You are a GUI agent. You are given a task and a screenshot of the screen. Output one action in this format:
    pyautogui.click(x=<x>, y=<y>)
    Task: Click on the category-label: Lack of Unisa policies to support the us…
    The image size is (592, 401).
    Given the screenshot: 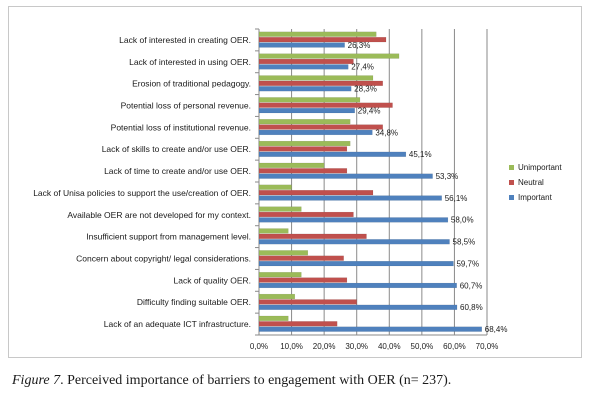 What is the action you would take?
    pyautogui.click(x=142, y=193)
    